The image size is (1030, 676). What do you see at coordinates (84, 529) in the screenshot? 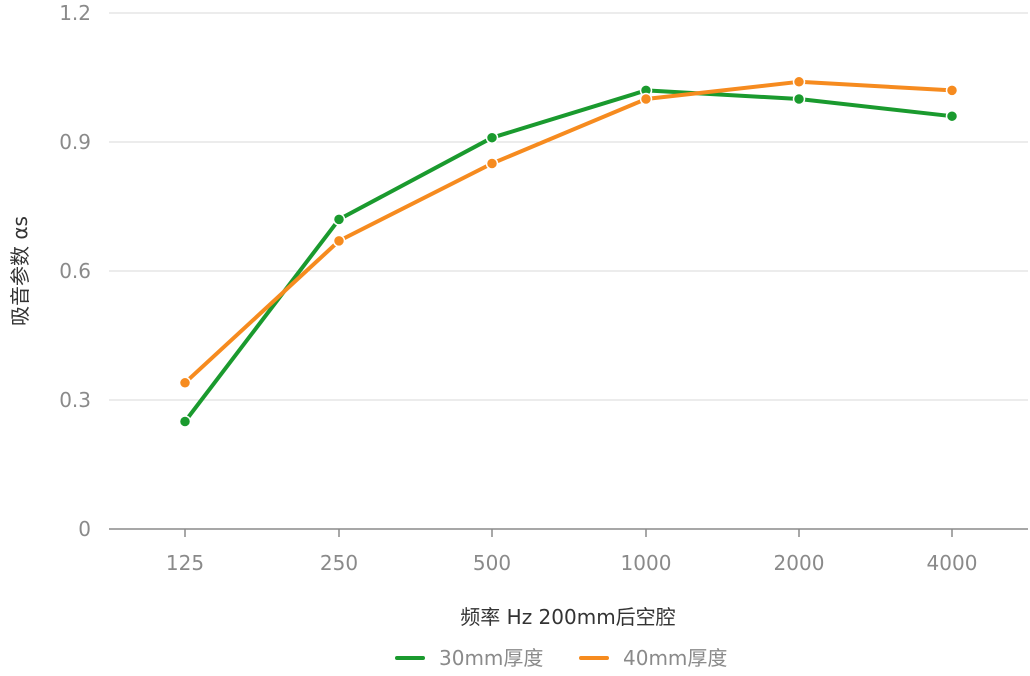
I see `y-tick-label: 0` at bounding box center [84, 529].